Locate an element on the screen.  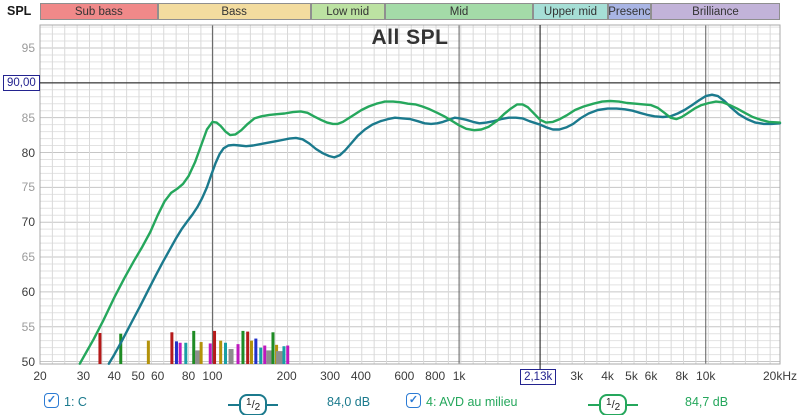
measurement-label-2: 4: AVD au milieu is located at coordinates (472, 402).